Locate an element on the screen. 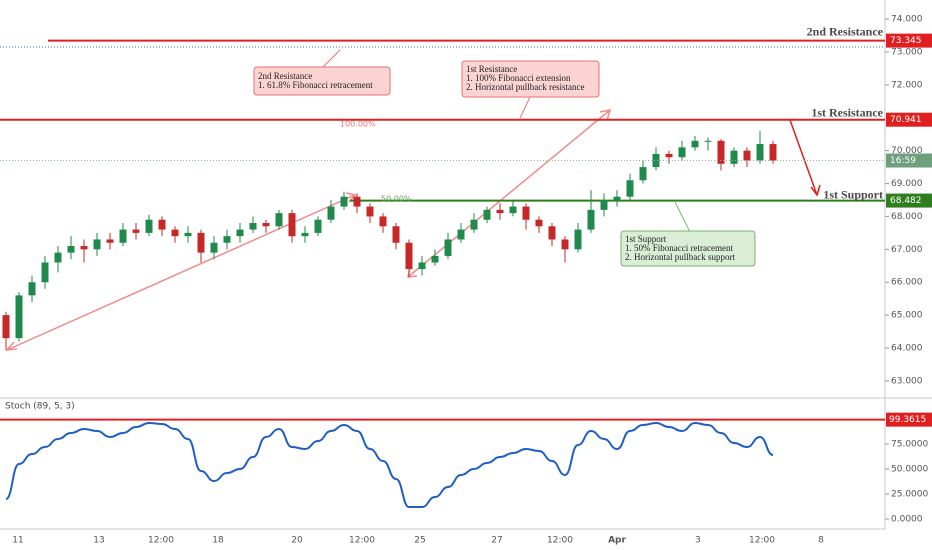 Image resolution: width=932 pixels, height=550 pixels. note-text: 2. Horizontal pullback resistance is located at coordinates (525, 87).